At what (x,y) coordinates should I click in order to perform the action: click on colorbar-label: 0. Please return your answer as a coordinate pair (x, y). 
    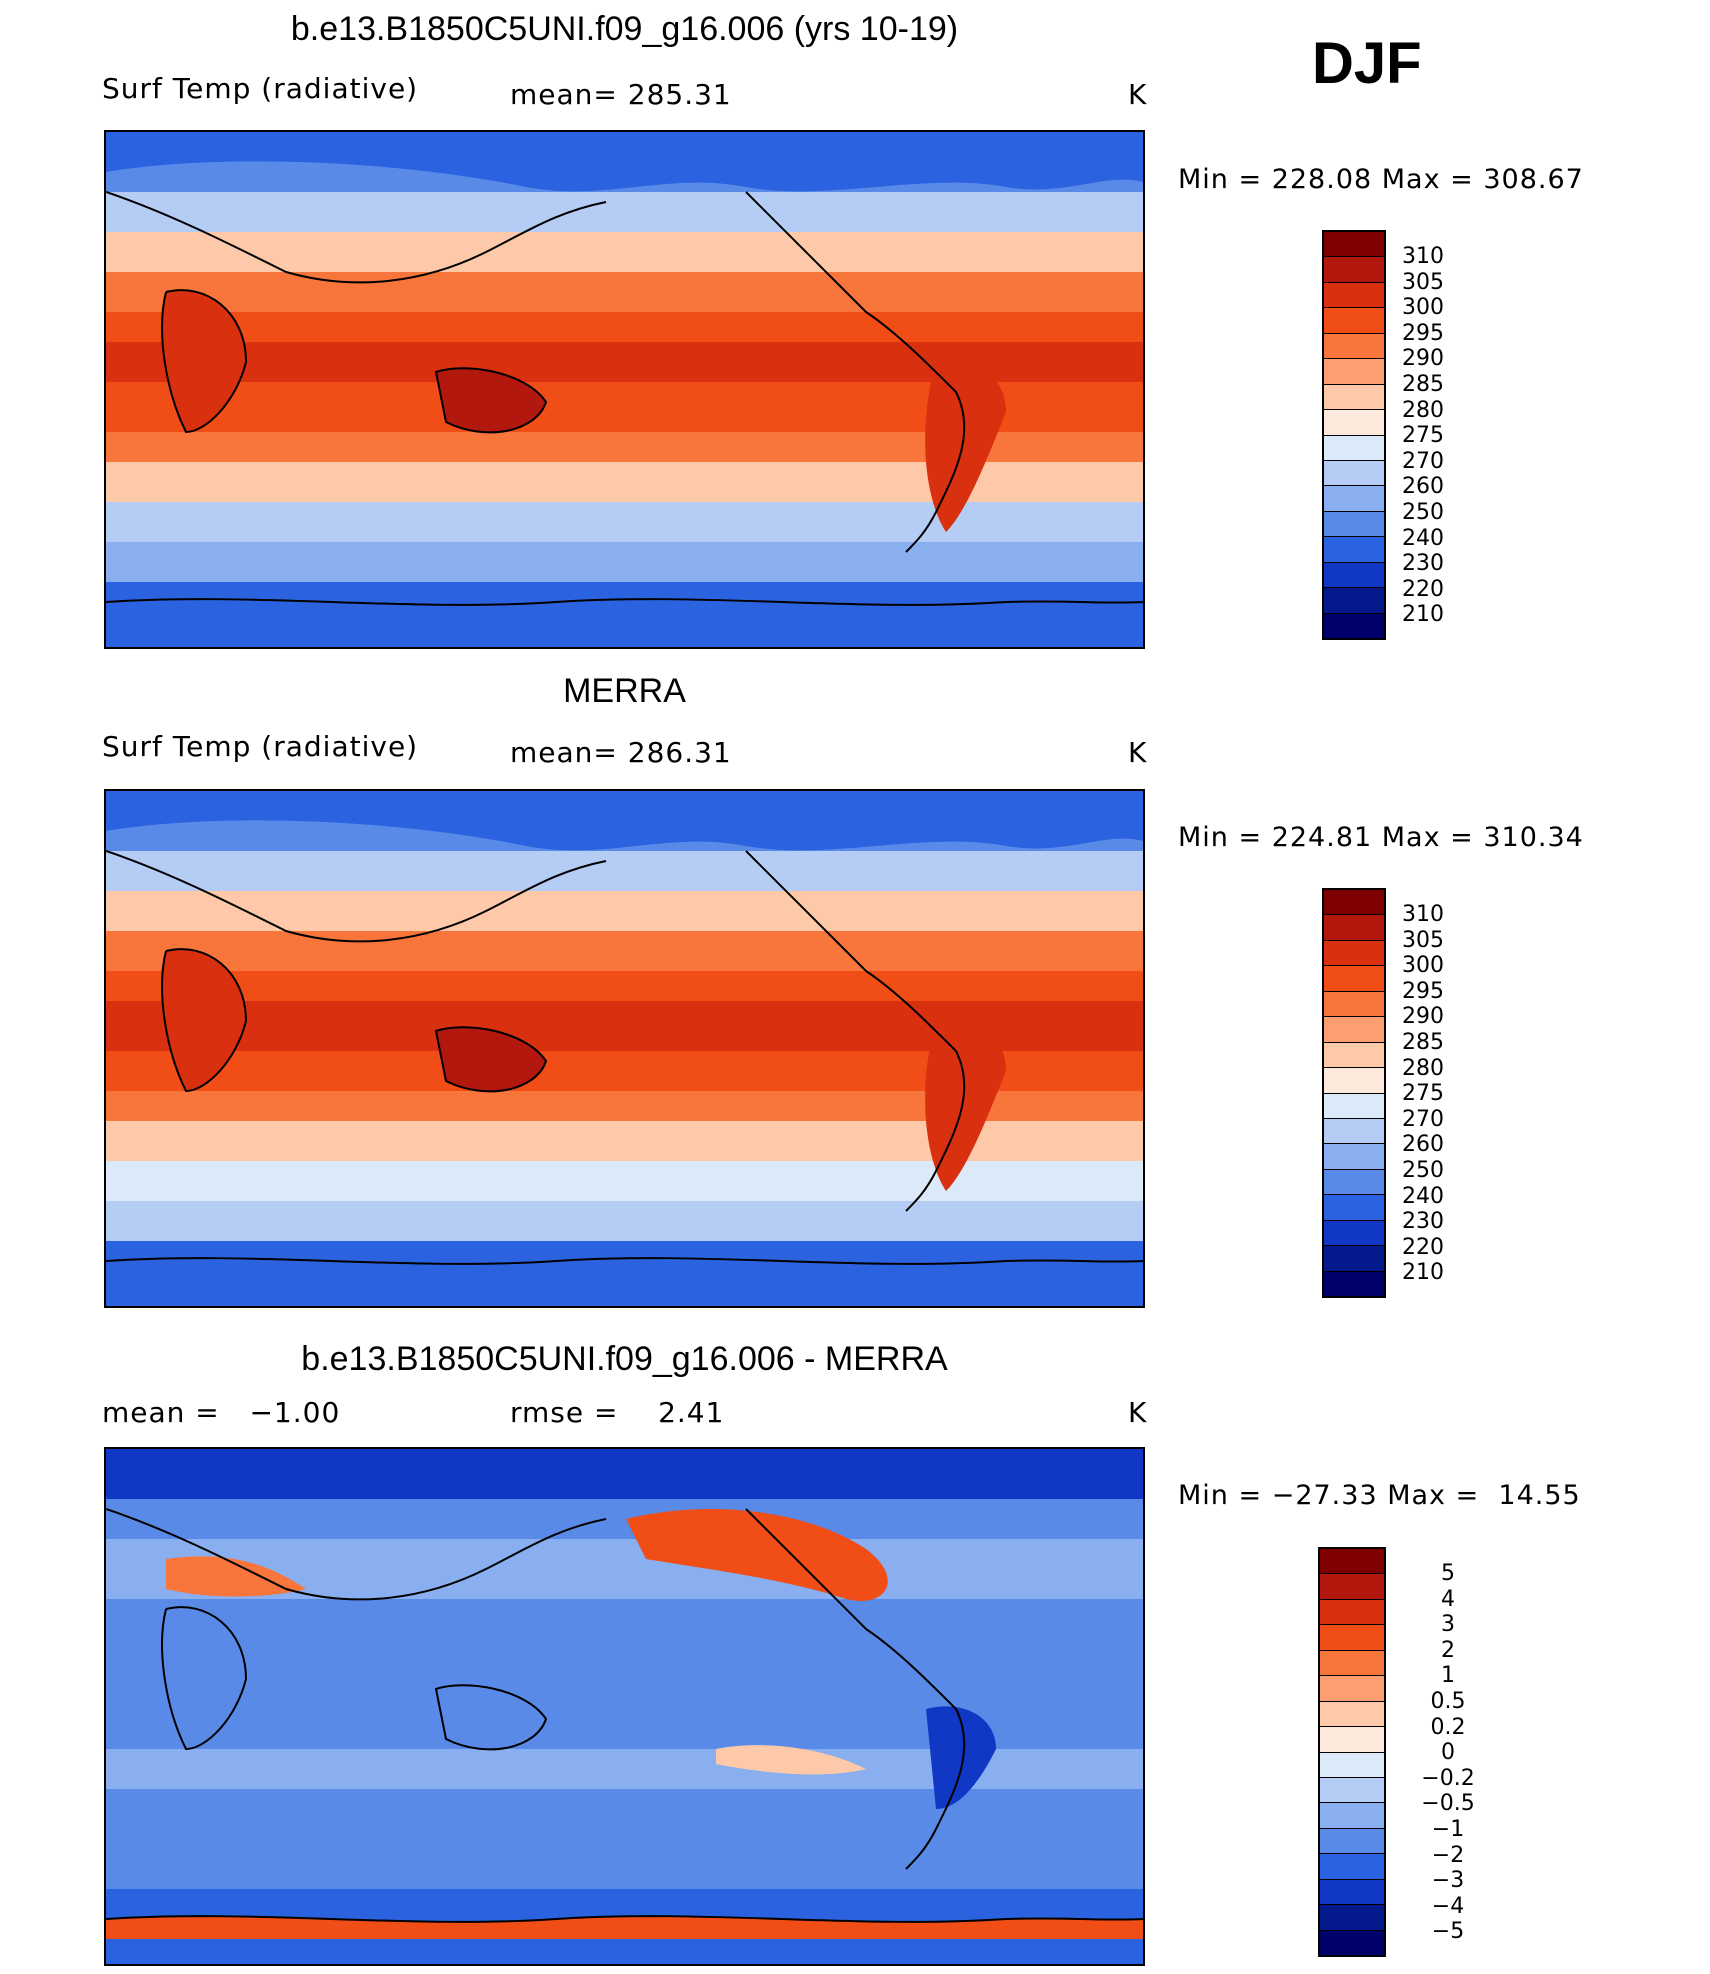
    Looking at the image, I should click on (1448, 1753).